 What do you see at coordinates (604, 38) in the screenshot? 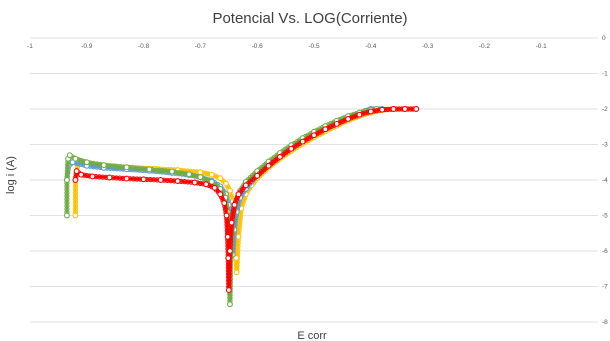
I see `y-tick-label: 0` at bounding box center [604, 38].